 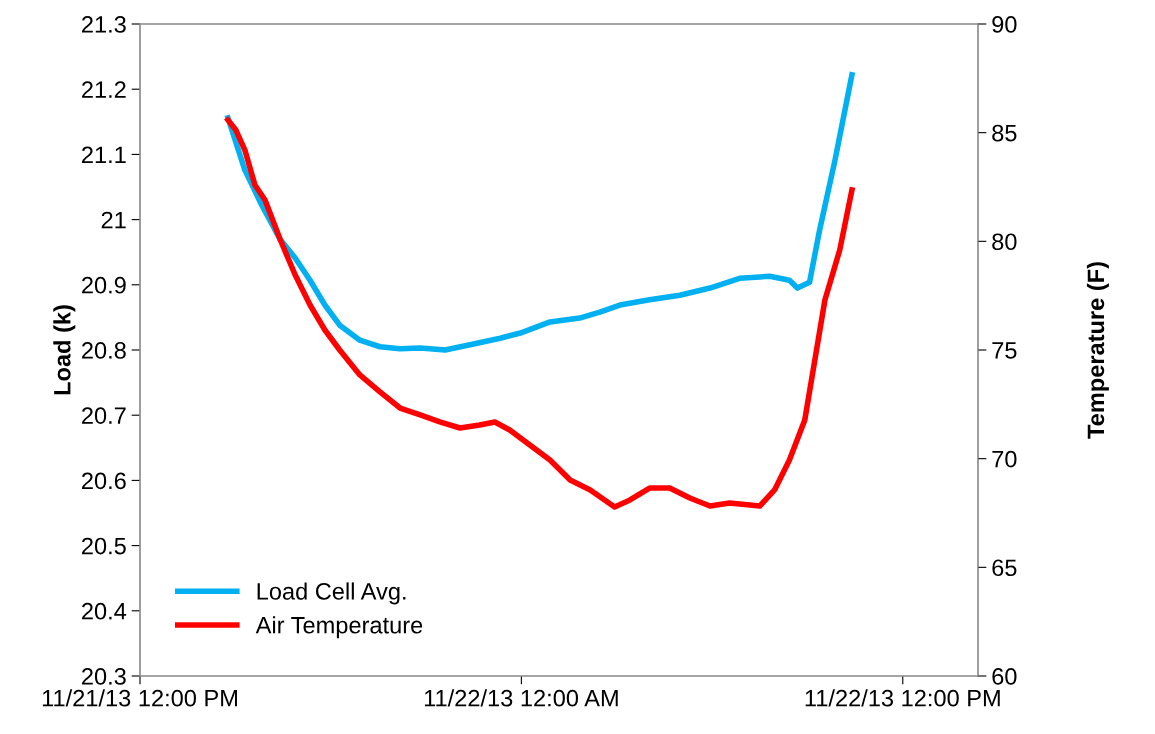 What do you see at coordinates (104, 285) in the screenshot?
I see `y-tick-label: 20.9` at bounding box center [104, 285].